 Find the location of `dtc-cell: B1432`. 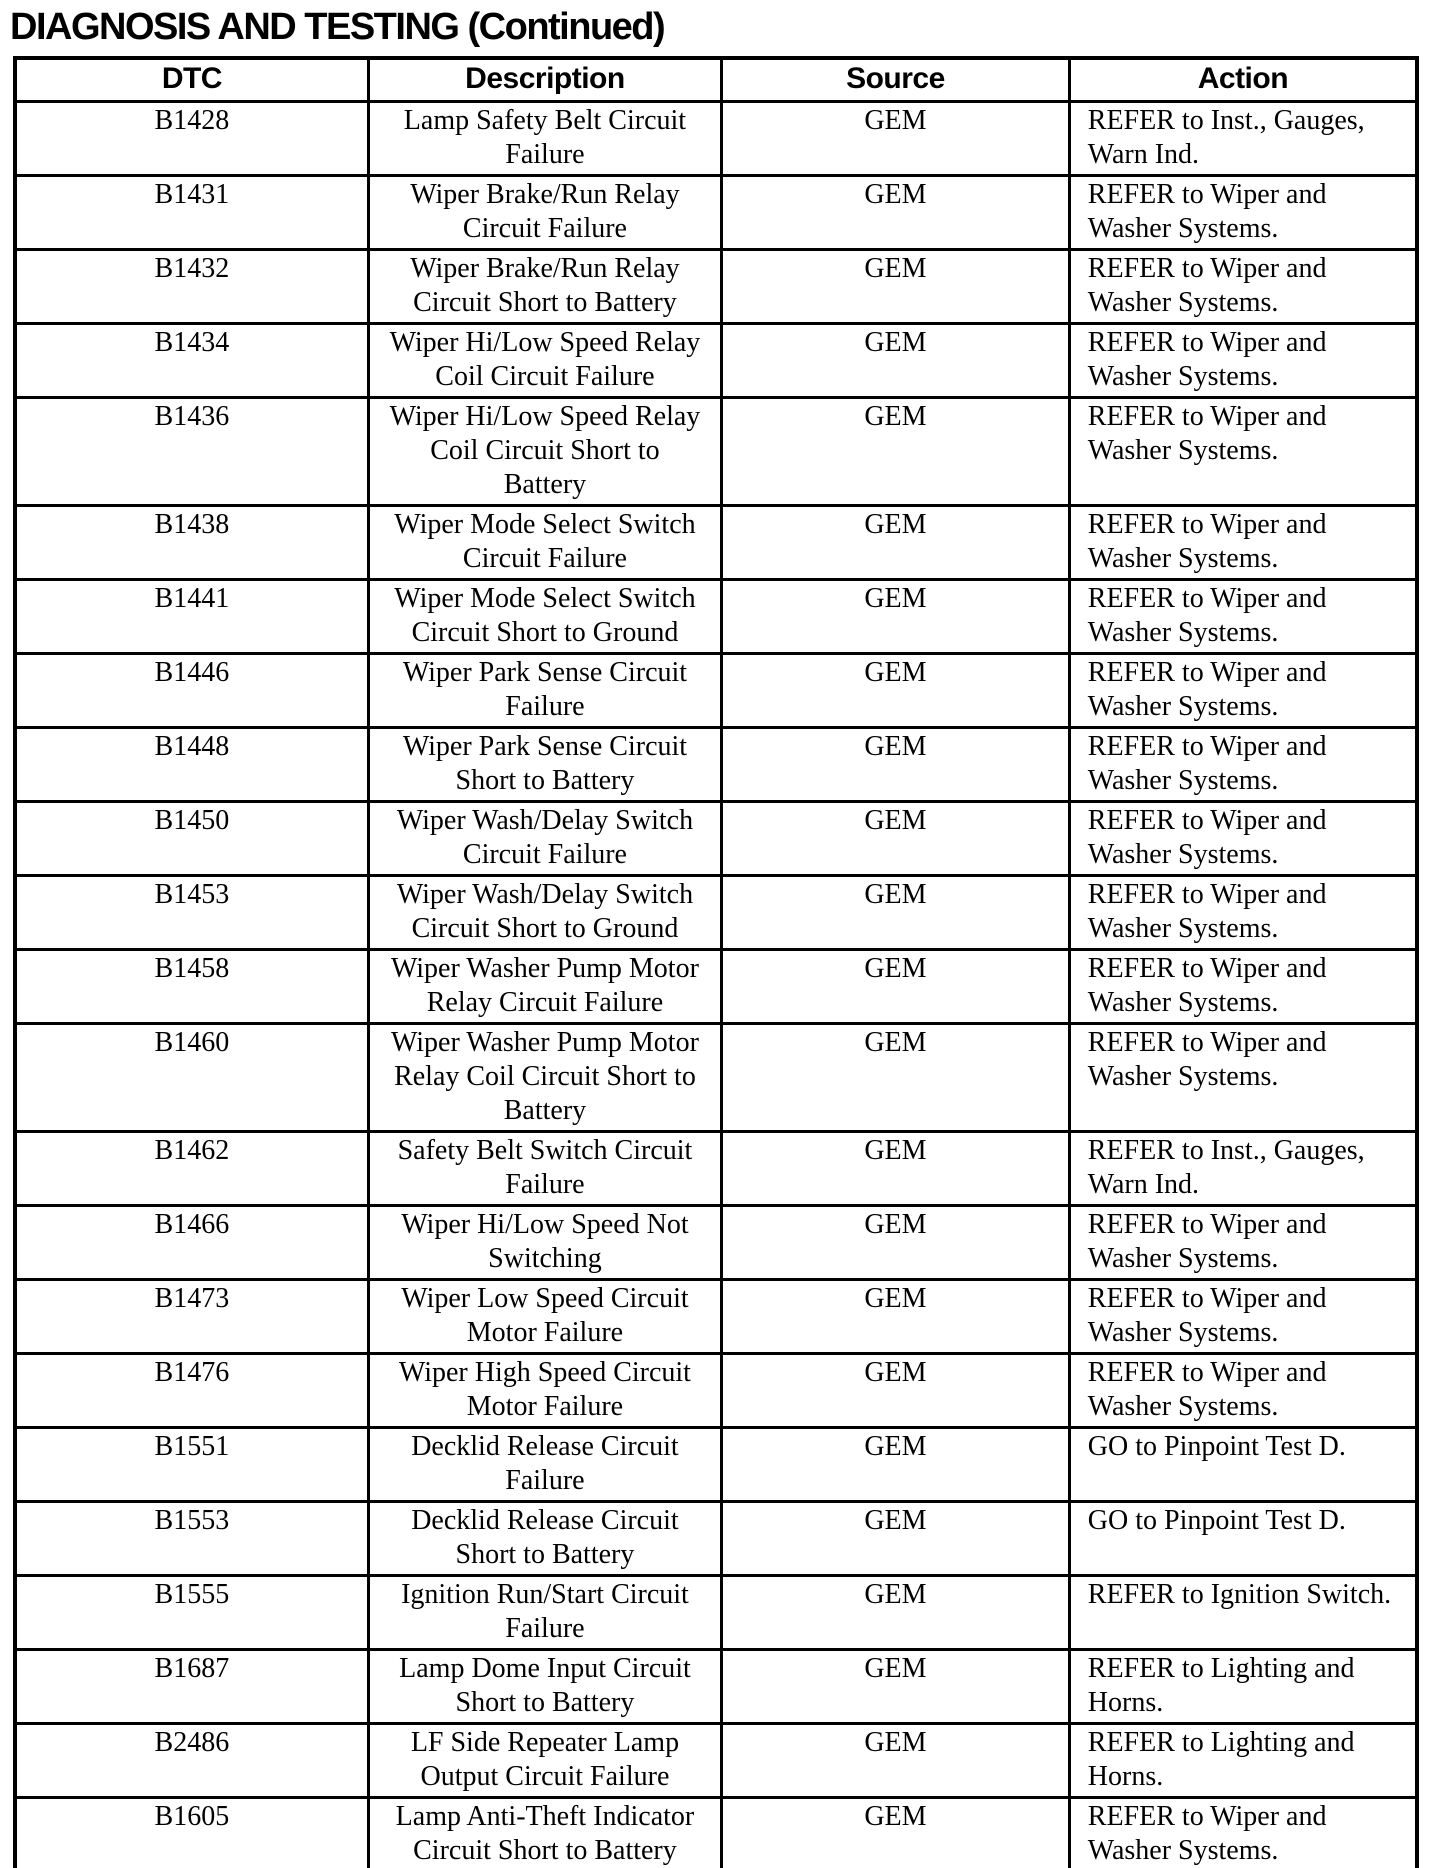

dtc-cell: B1432 is located at coordinates (191, 286).